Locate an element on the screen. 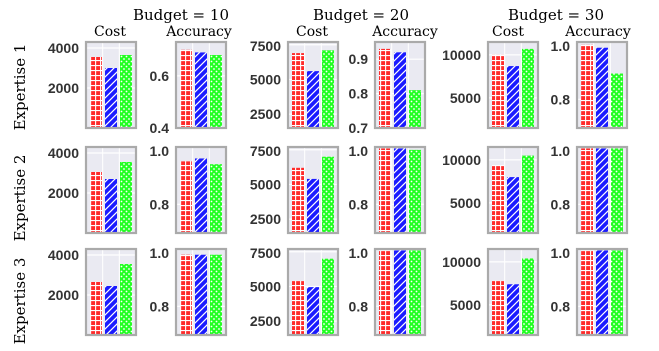 This screenshot has width=659, height=351. panel-r2-c1-accuracy: 0.8 1.0 is located at coordinates (189, 189).